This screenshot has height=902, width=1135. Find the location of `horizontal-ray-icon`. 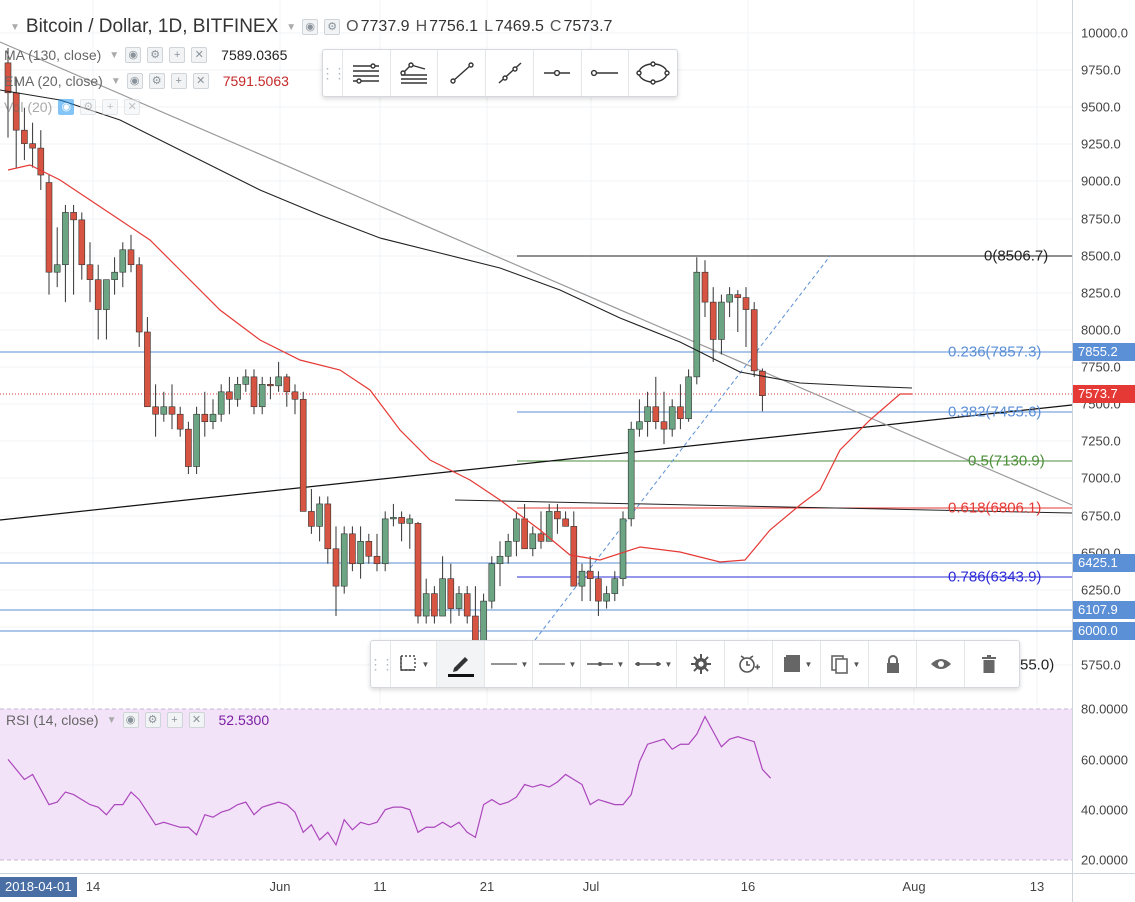

horizontal-ray-icon is located at coordinates (558, 73).